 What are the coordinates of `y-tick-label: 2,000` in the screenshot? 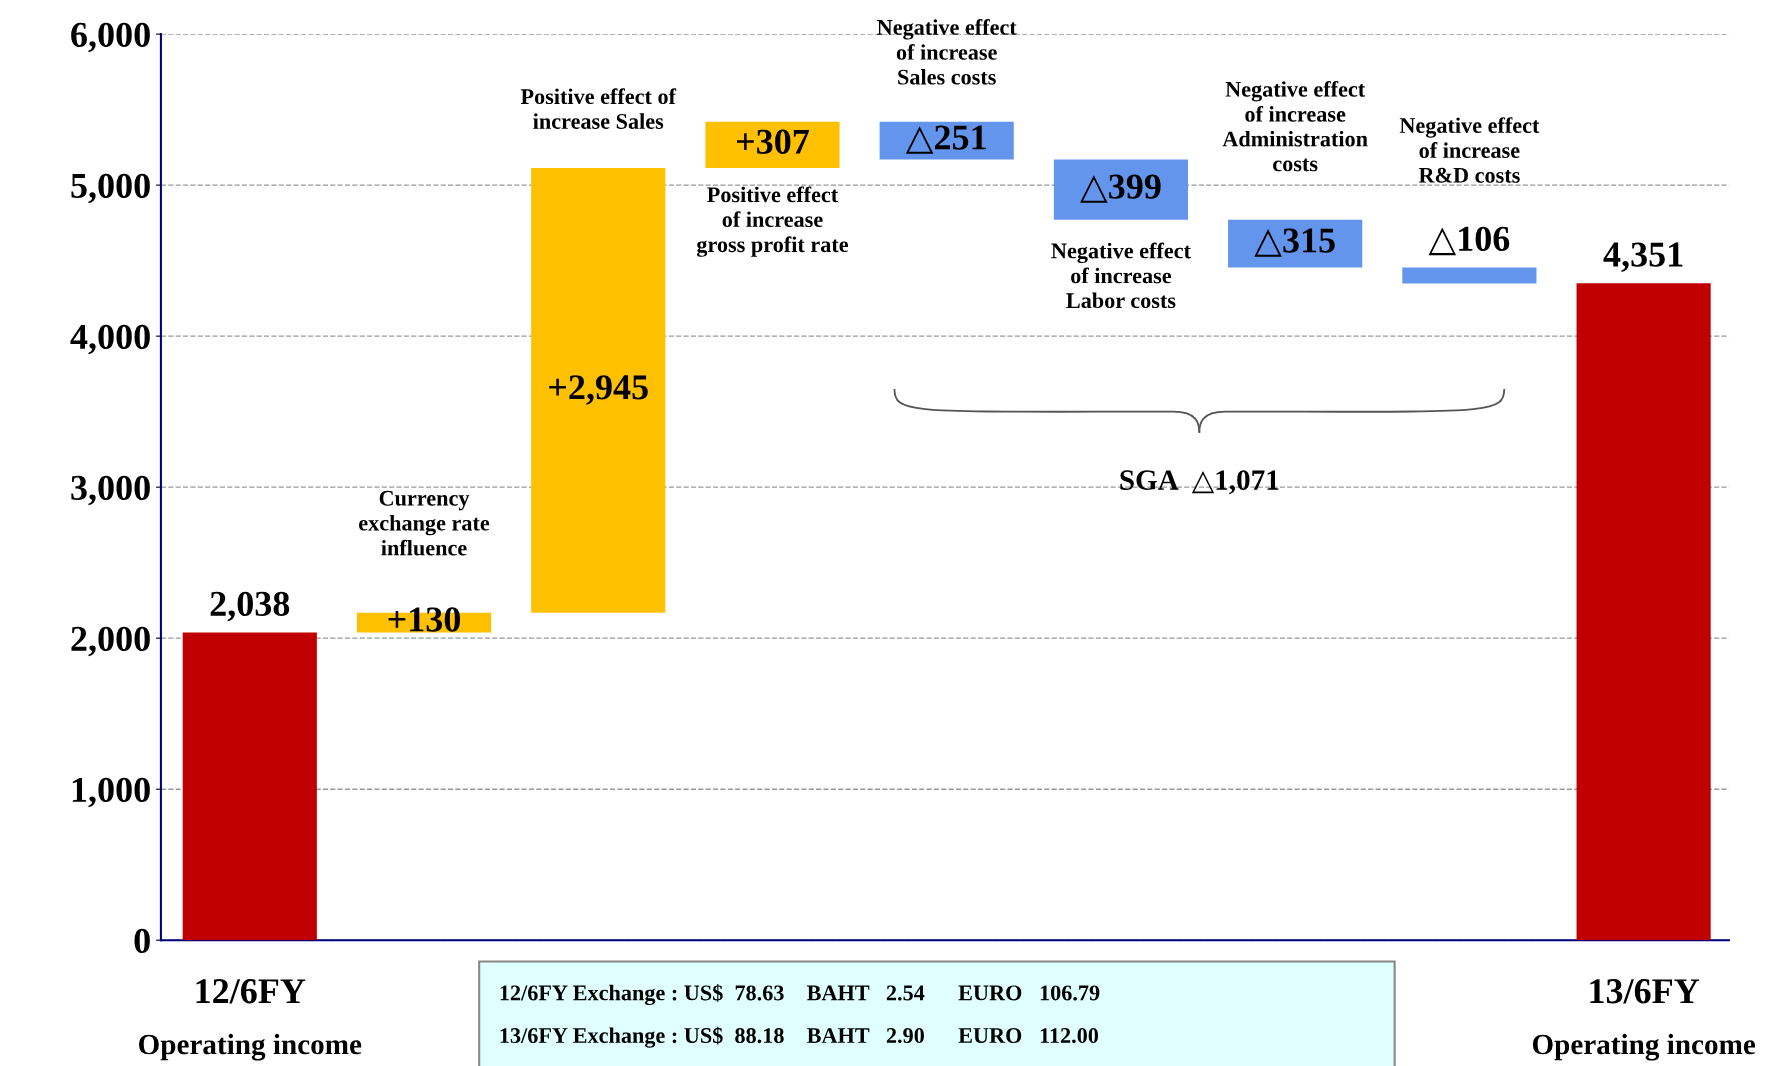 It's located at (110, 641).